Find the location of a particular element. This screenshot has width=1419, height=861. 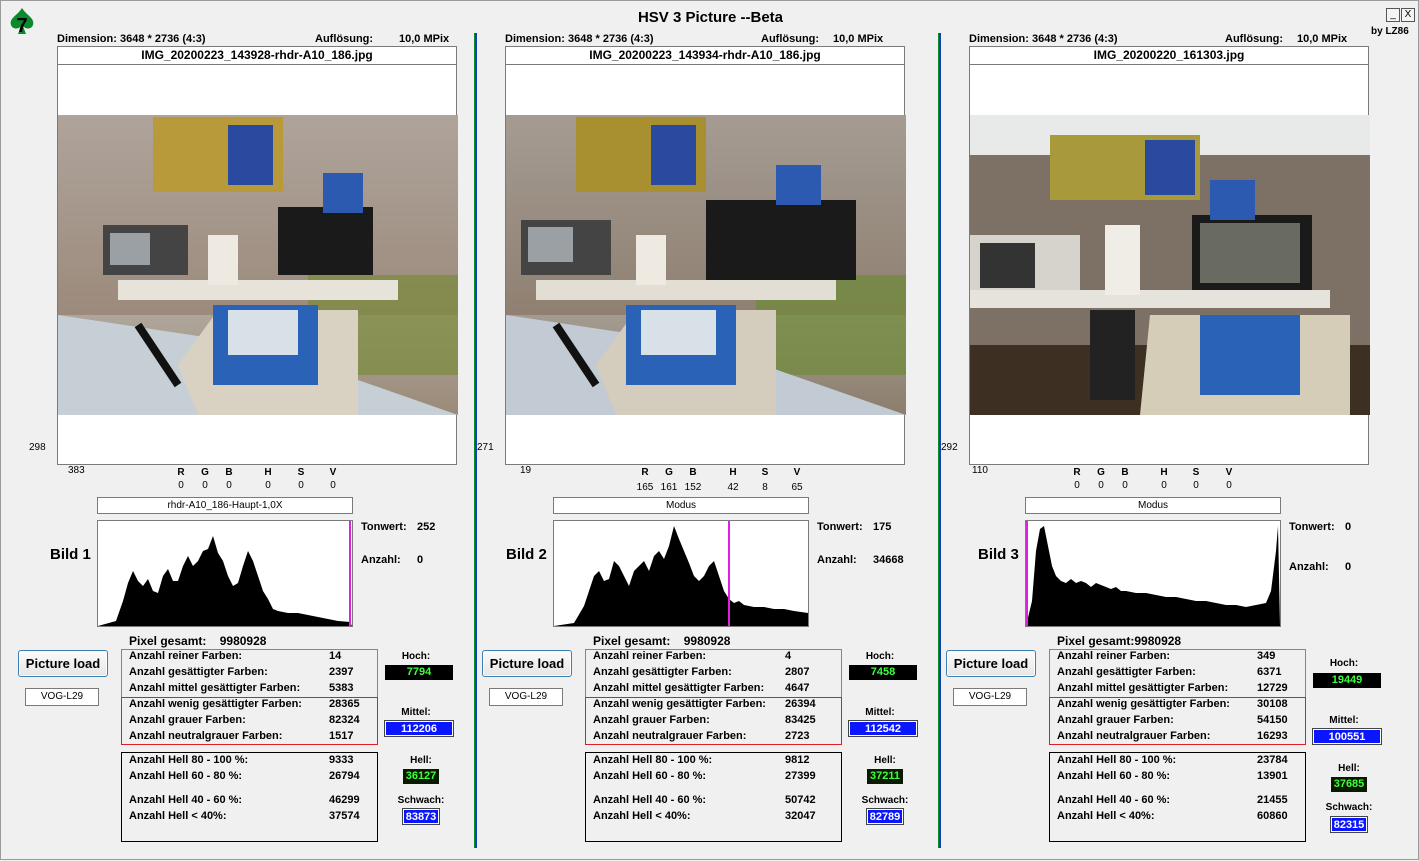

row-value: 2723 is located at coordinates (797, 736).